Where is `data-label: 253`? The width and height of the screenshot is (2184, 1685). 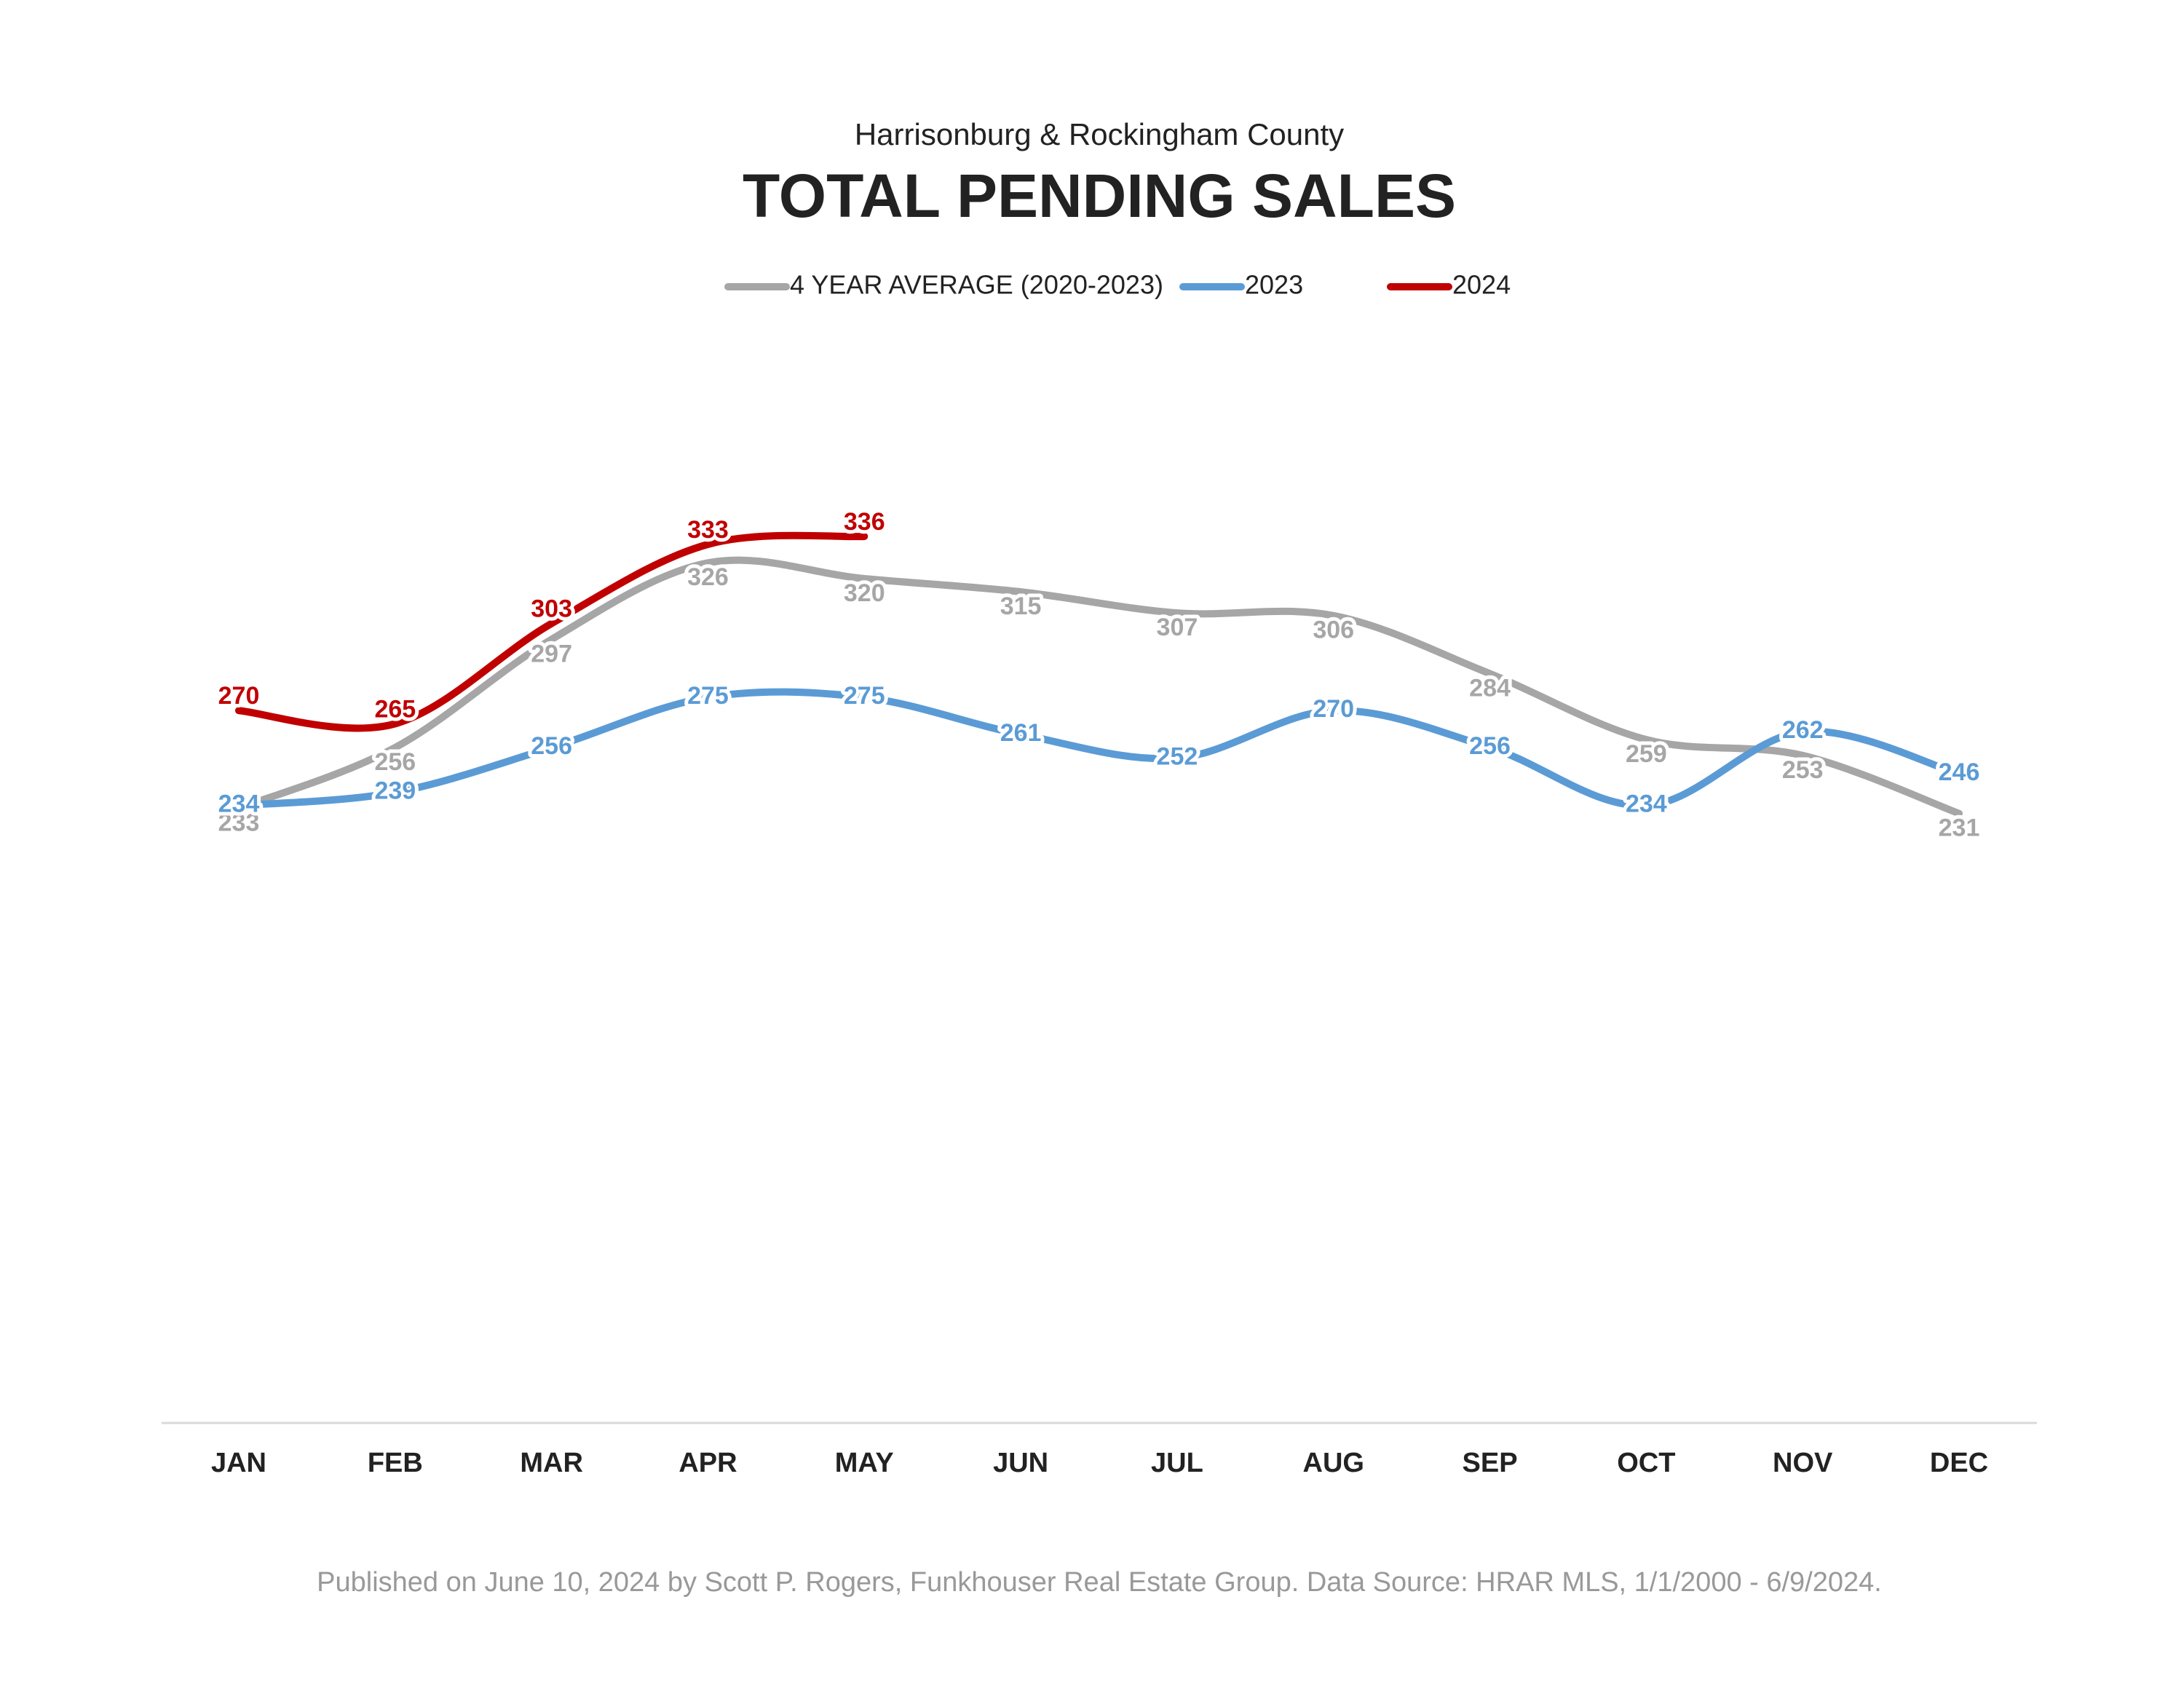 data-label: 253 is located at coordinates (1803, 770).